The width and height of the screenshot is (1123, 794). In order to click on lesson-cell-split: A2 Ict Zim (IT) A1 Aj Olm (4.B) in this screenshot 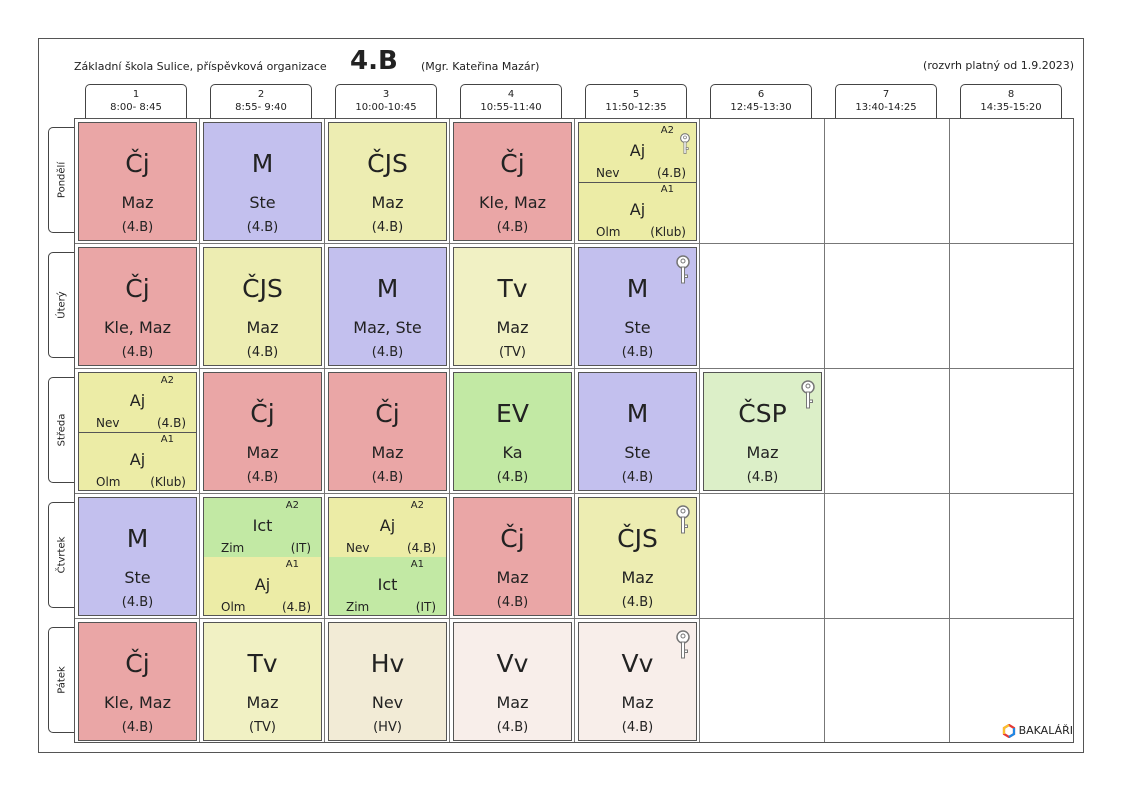, I will do `click(262, 556)`.